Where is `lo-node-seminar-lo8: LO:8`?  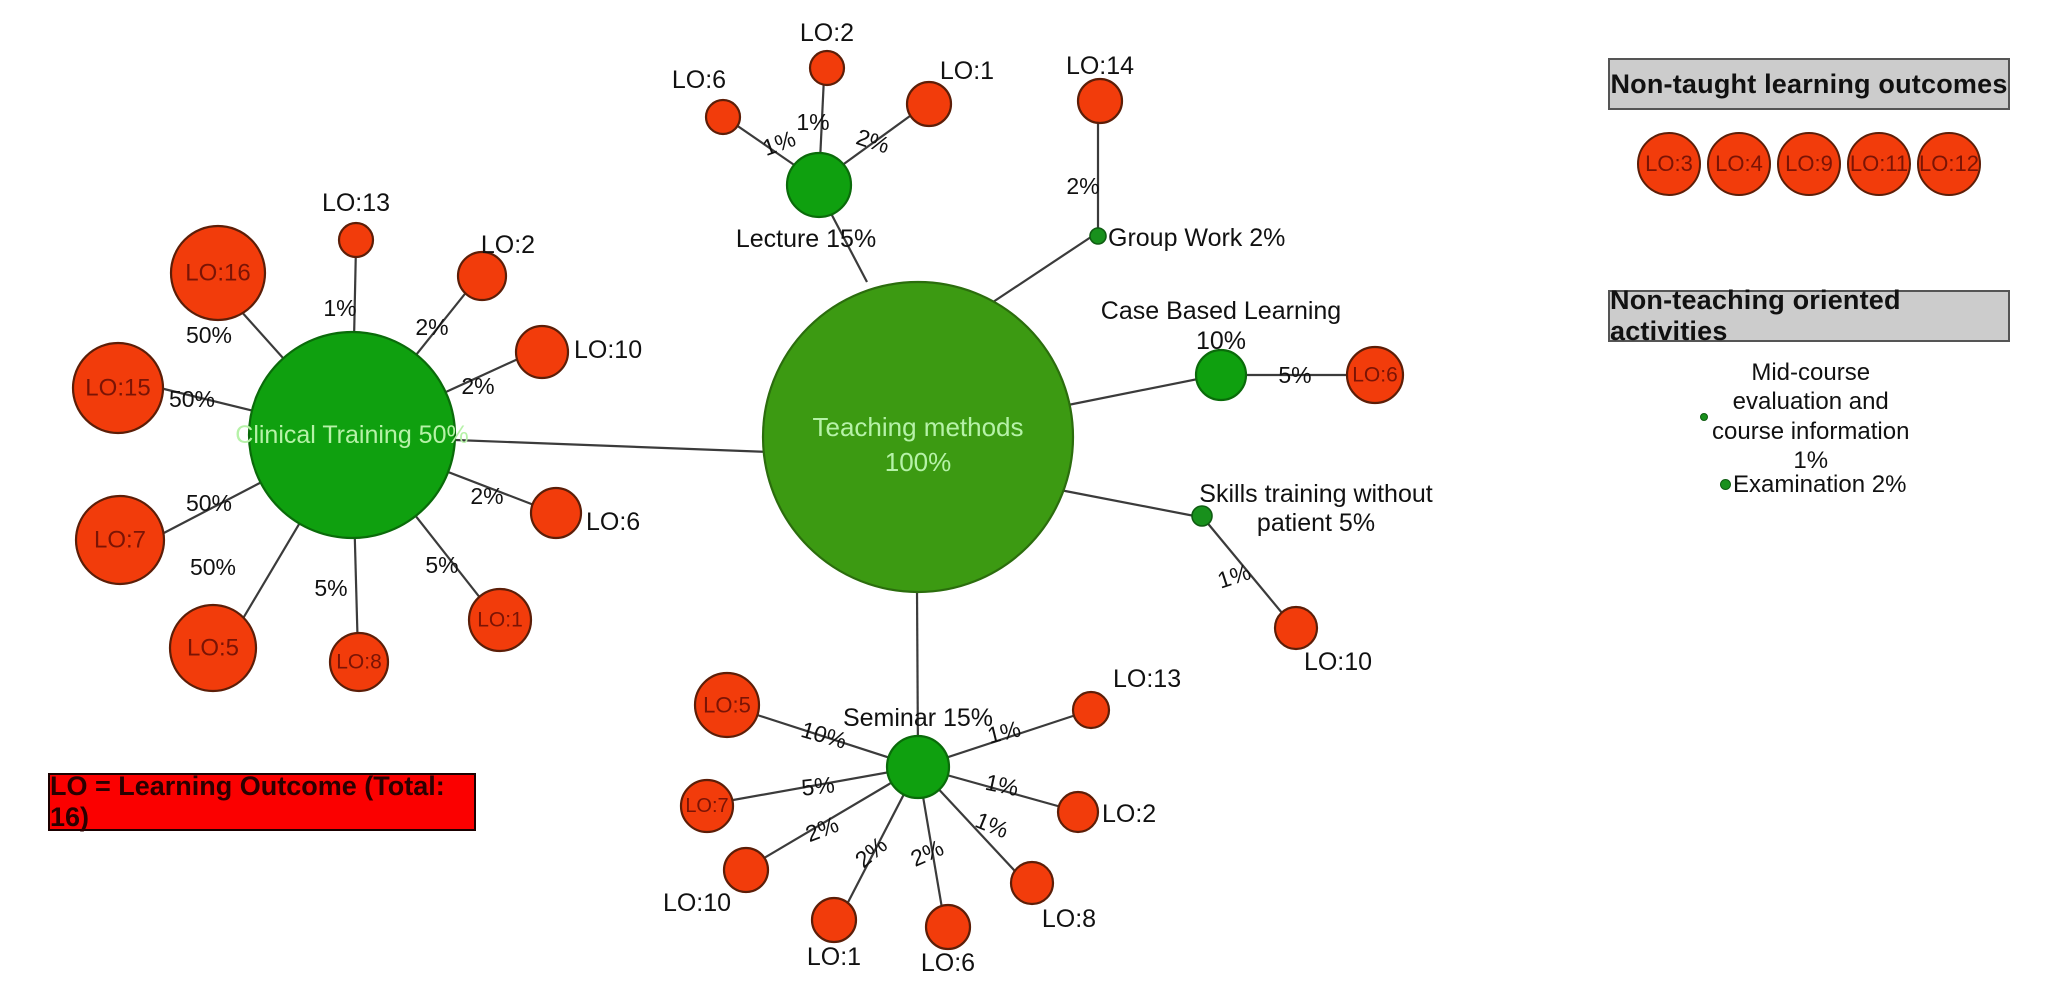 lo-node-seminar-lo8: LO:8 is located at coordinates (1052, 896).